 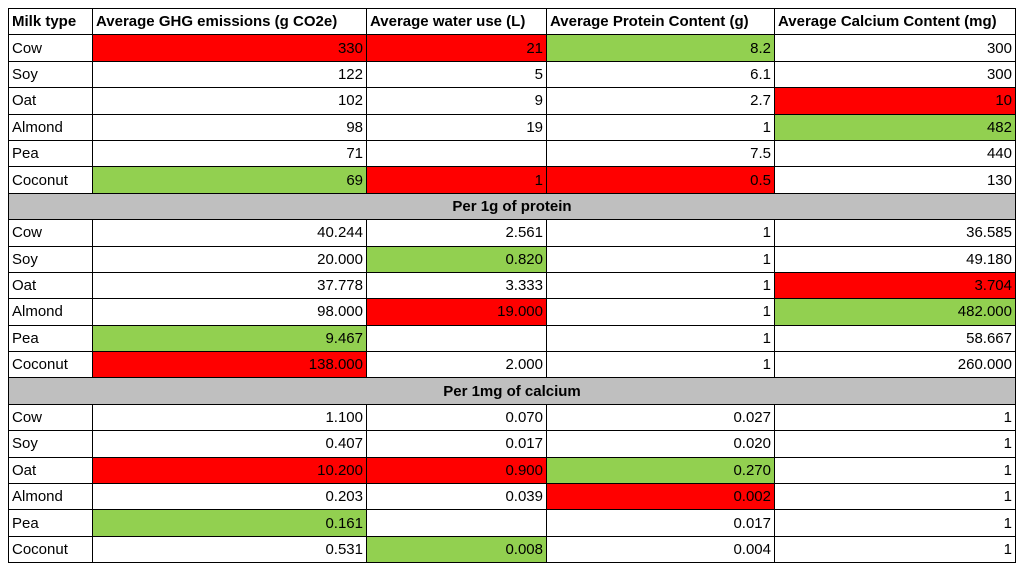 I want to click on cell: 7.5, so click(x=660, y=153).